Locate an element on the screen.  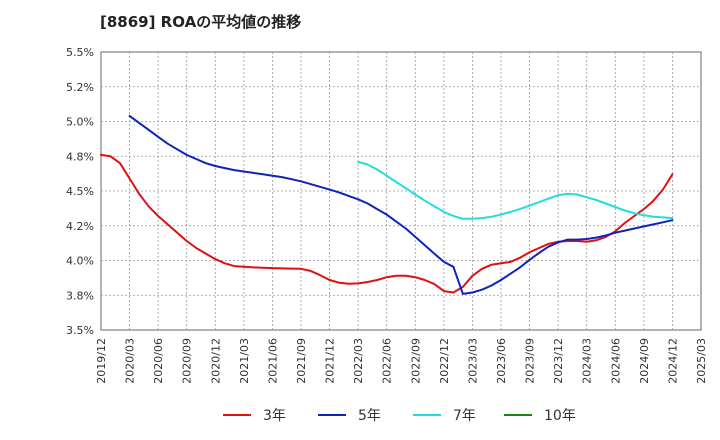
x-tick-label: 2022/06 is located at coordinates (387, 361).